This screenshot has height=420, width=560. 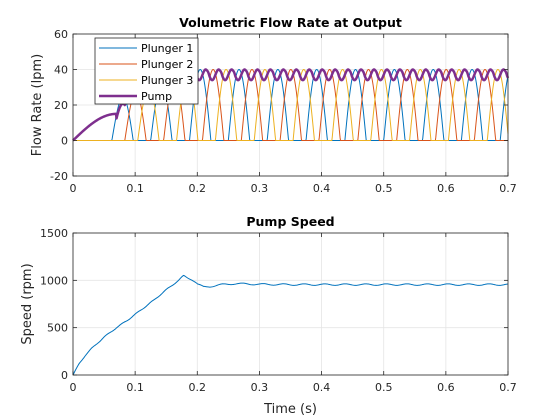 What do you see at coordinates (290, 221) in the screenshot?
I see `pump-speed-title: Pump Speed` at bounding box center [290, 221].